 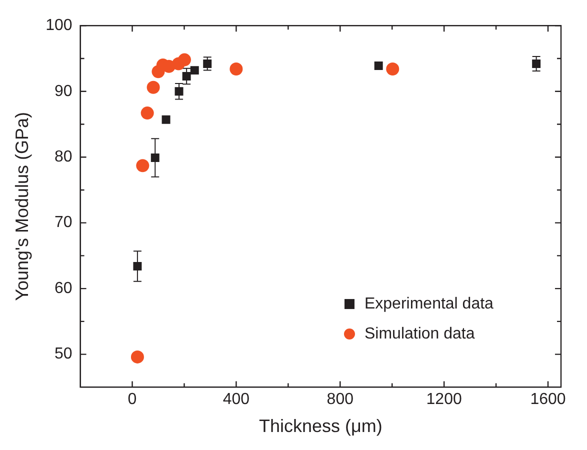 I want to click on y-axis-title: Young's Modulus (GPa), so click(x=22, y=206).